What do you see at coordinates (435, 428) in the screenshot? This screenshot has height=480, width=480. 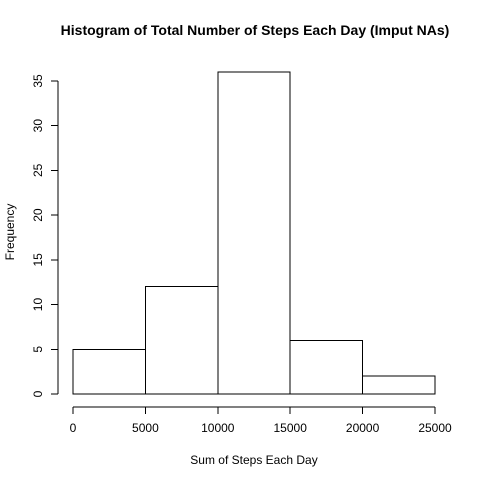 I see `x-tick-label: 25000` at bounding box center [435, 428].